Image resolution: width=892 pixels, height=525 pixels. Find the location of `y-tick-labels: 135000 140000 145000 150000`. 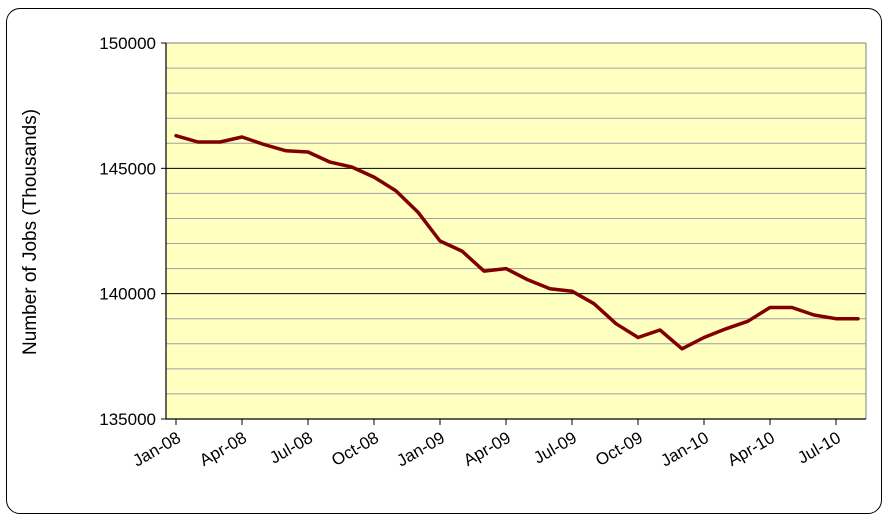

y-tick-labels: 135000 140000 145000 150000 is located at coordinates (127, 231).